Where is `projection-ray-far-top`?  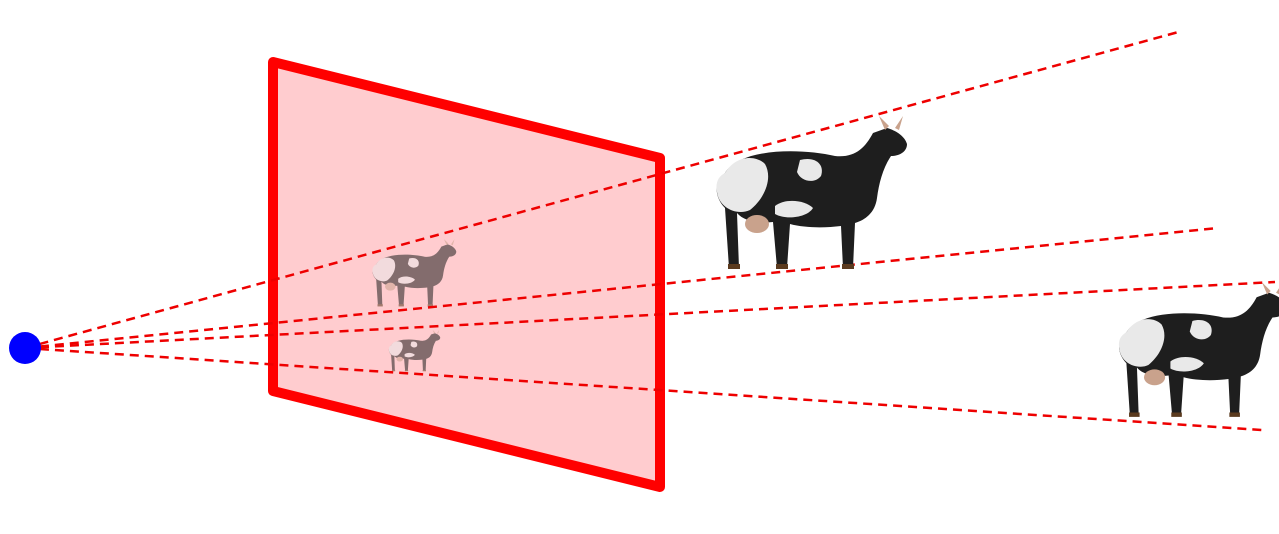
projection-ray-far-top is located at coordinates (650, 315).